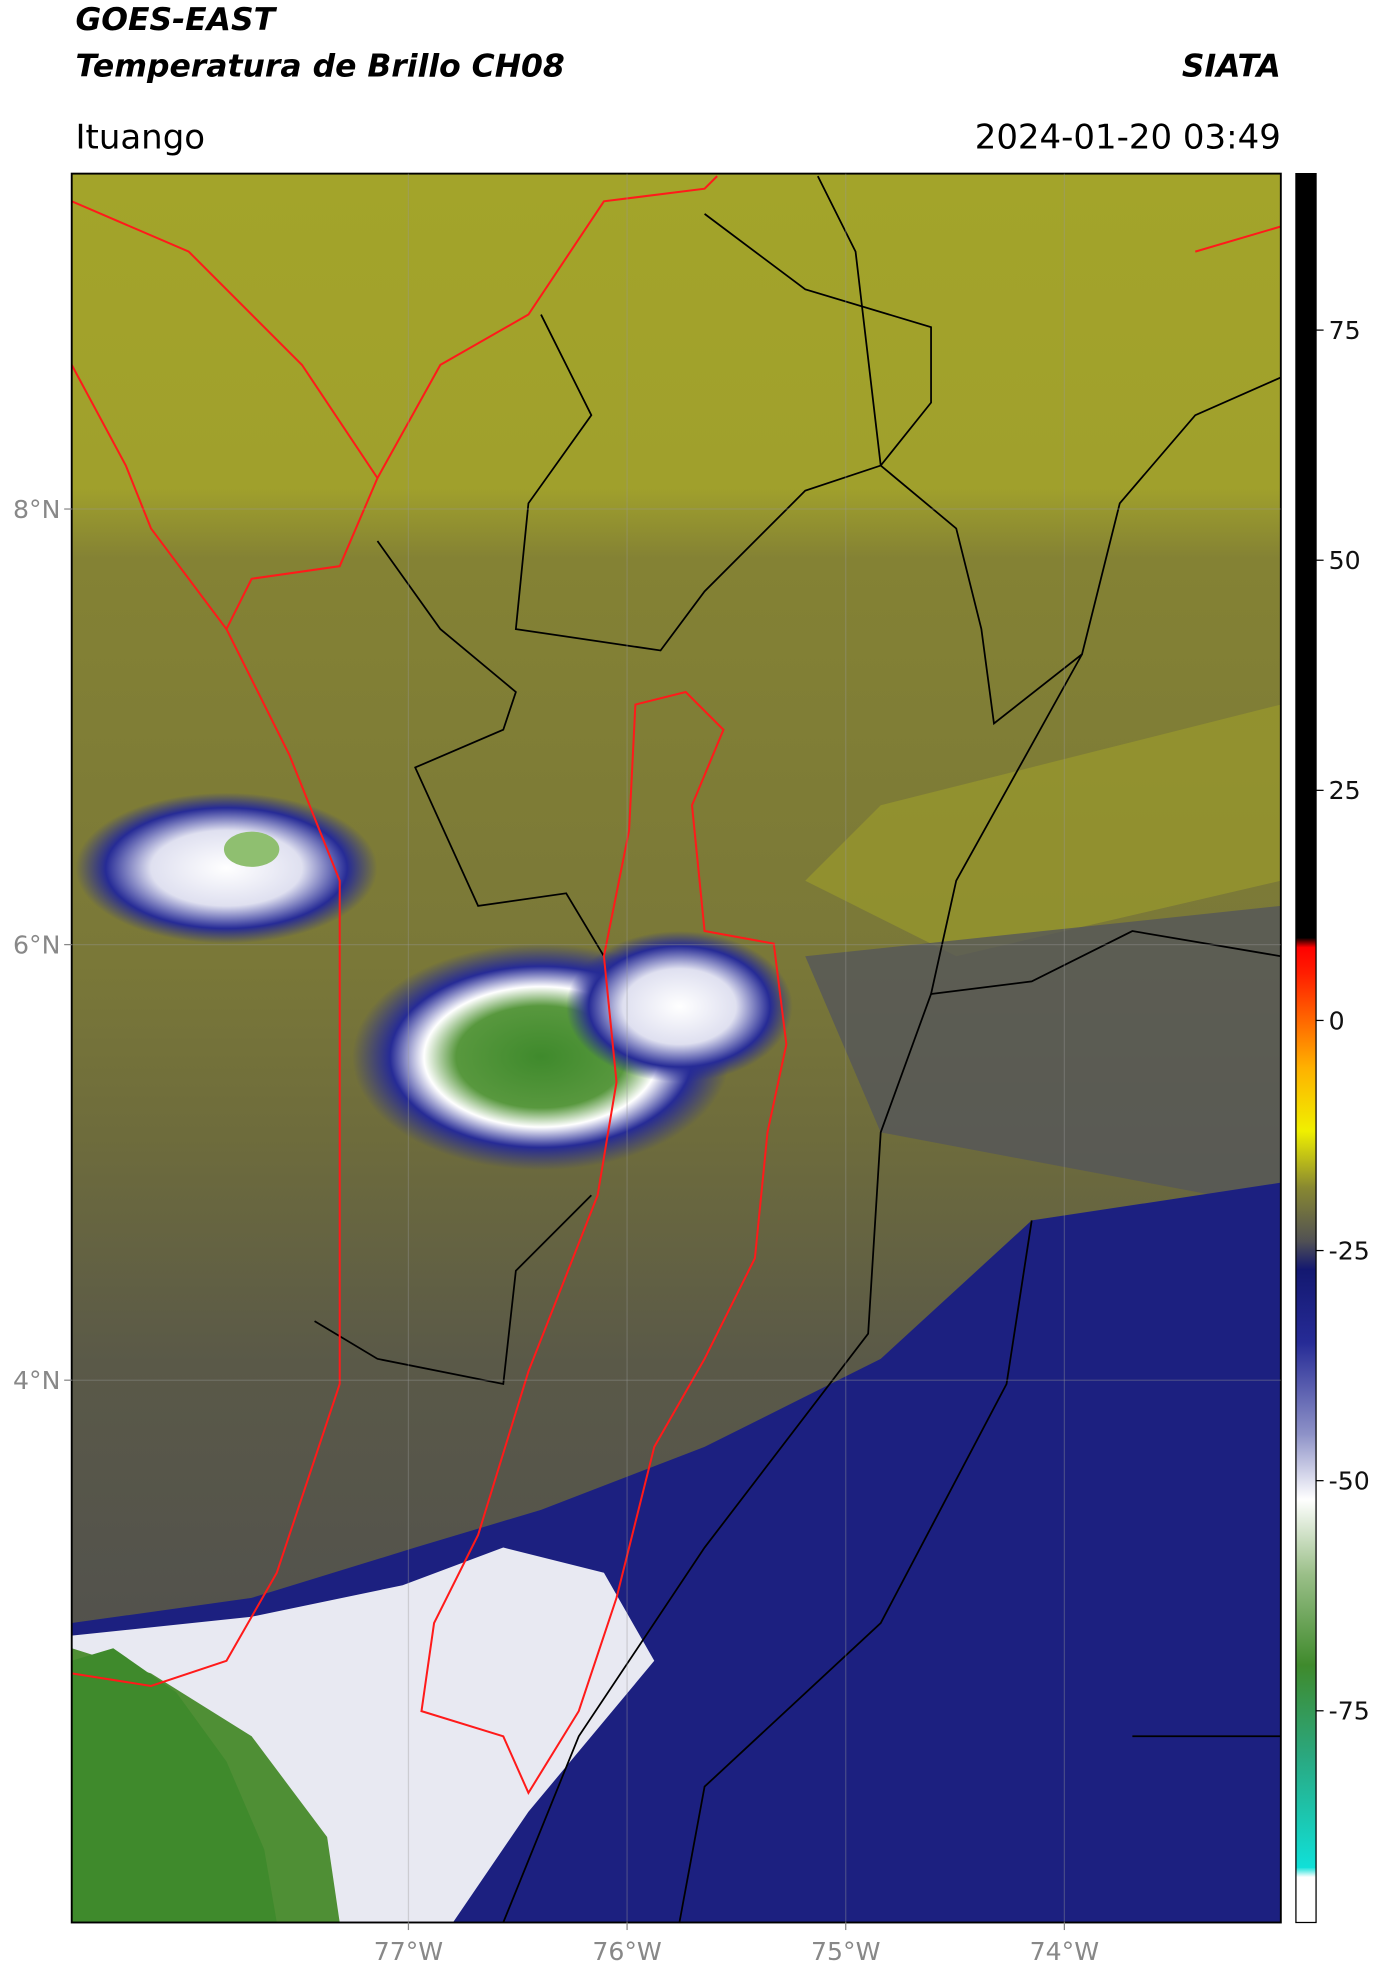  Describe the element at coordinates (319, 67) in the screenshot. I see `subtitle: Temperatura de Brillo CH08` at that location.